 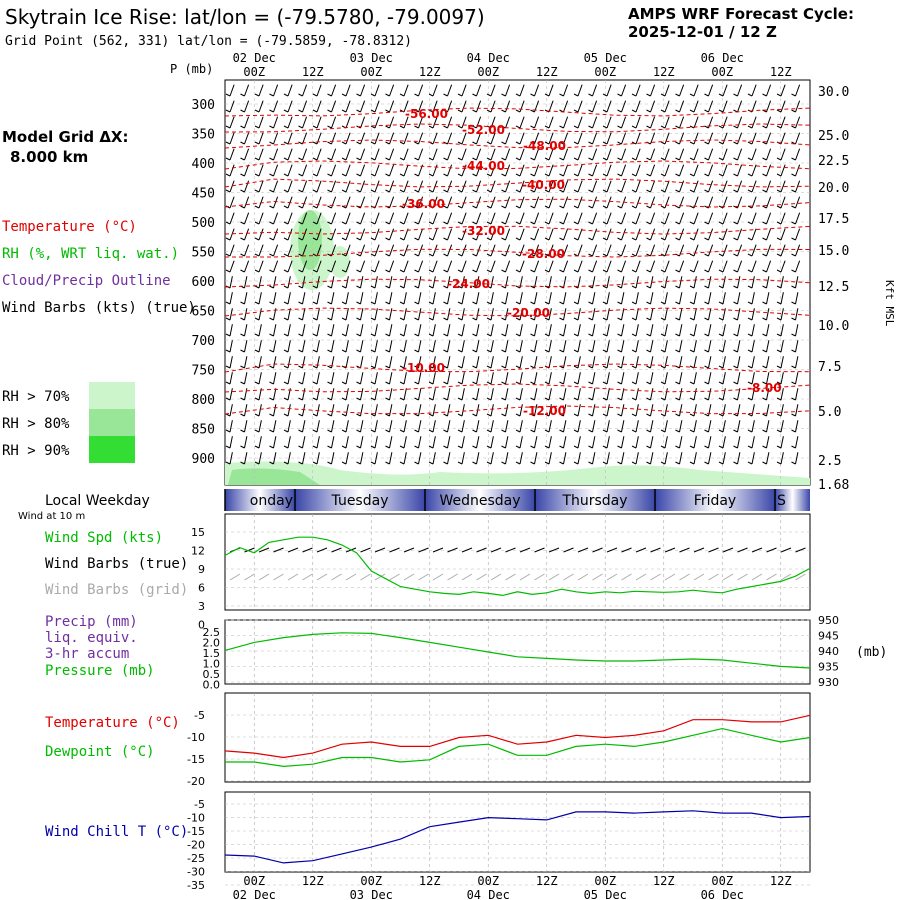 What do you see at coordinates (833, 219) in the screenshot?
I see `height-tick-label: 17.5` at bounding box center [833, 219].